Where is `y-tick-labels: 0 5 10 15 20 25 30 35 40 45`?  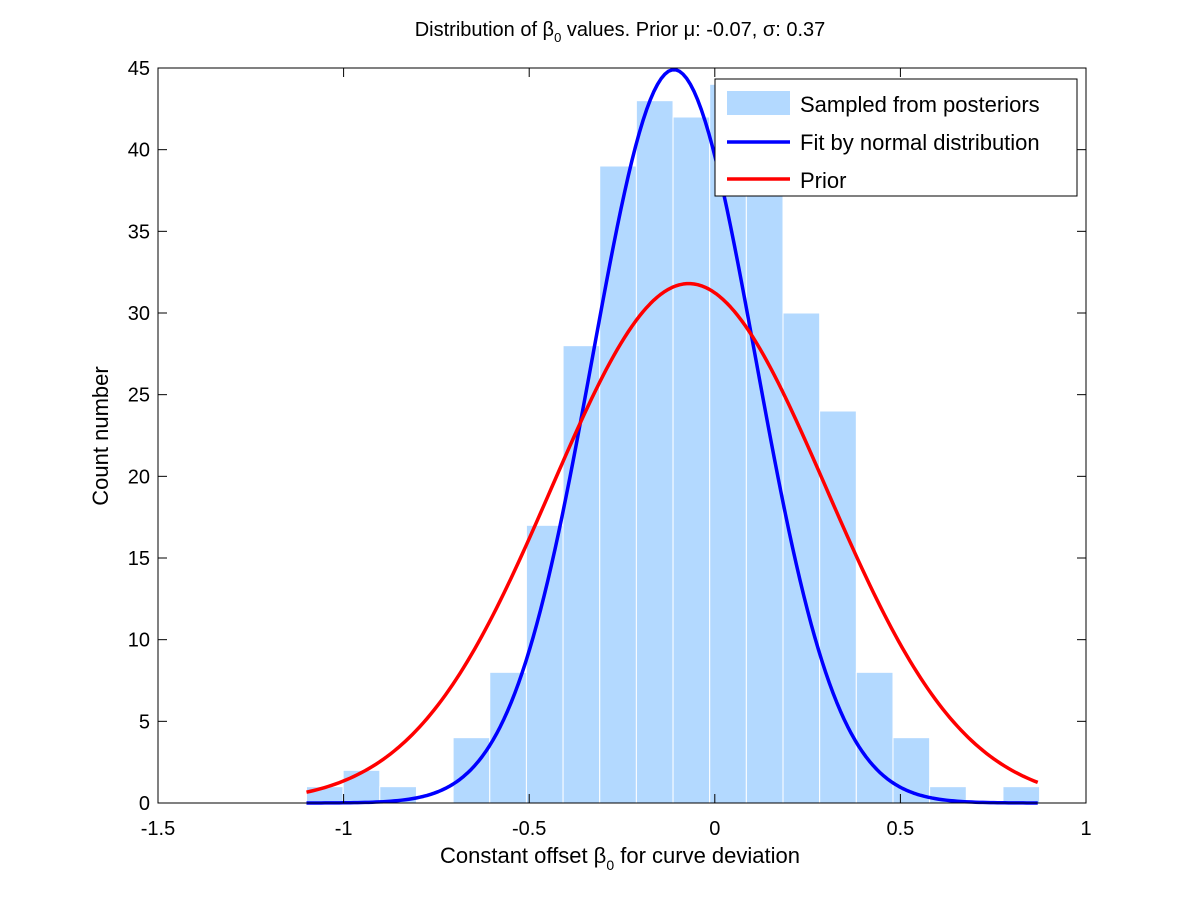 y-tick-labels: 0 5 10 15 20 25 30 35 40 45 is located at coordinates (139, 436).